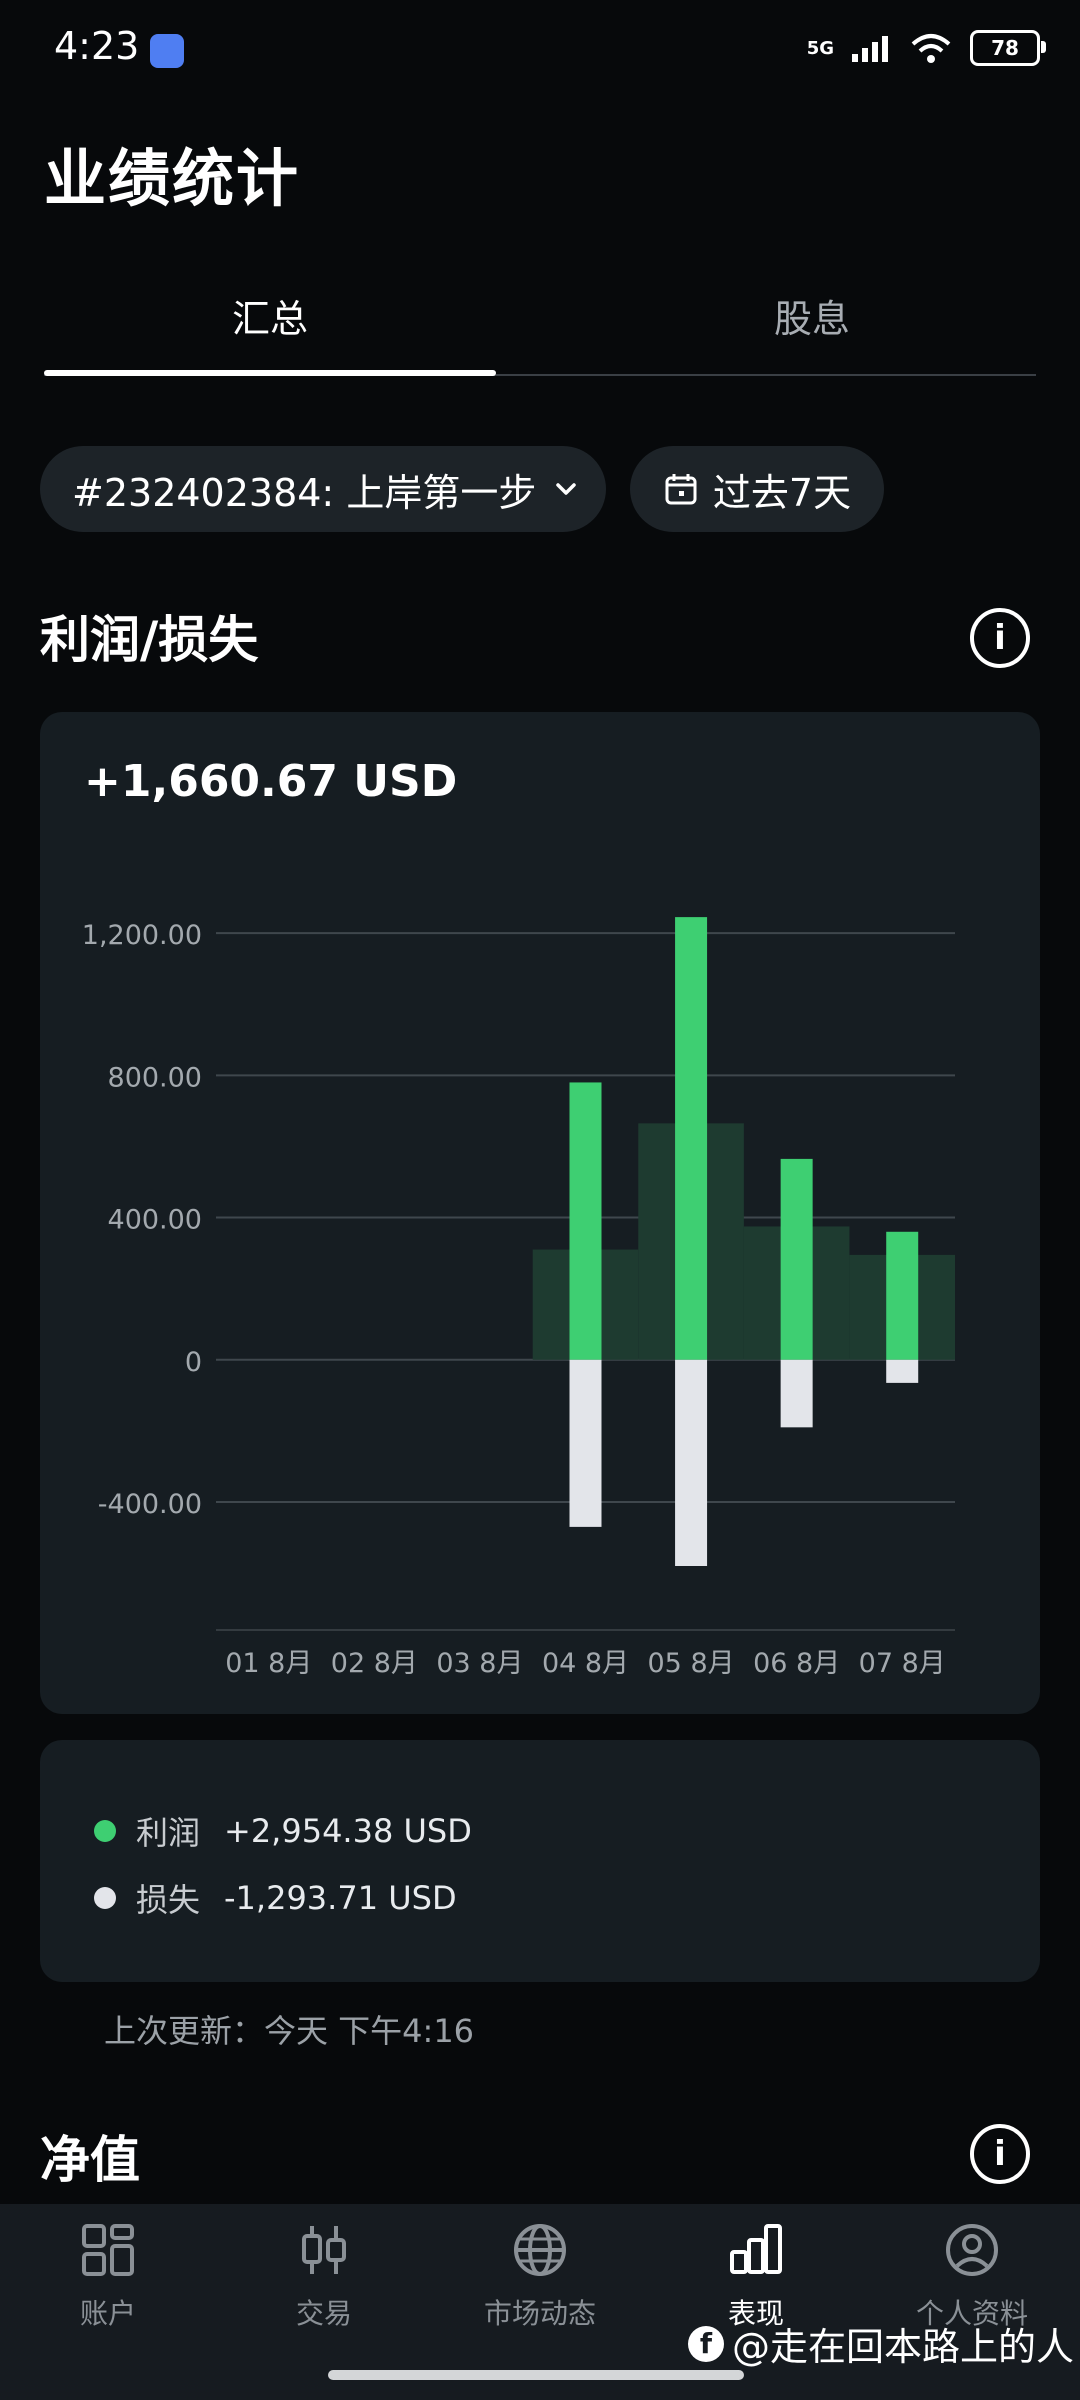 The width and height of the screenshot is (1080, 2400). Describe the element at coordinates (324, 2250) in the screenshot. I see `candlestick-icon` at that location.